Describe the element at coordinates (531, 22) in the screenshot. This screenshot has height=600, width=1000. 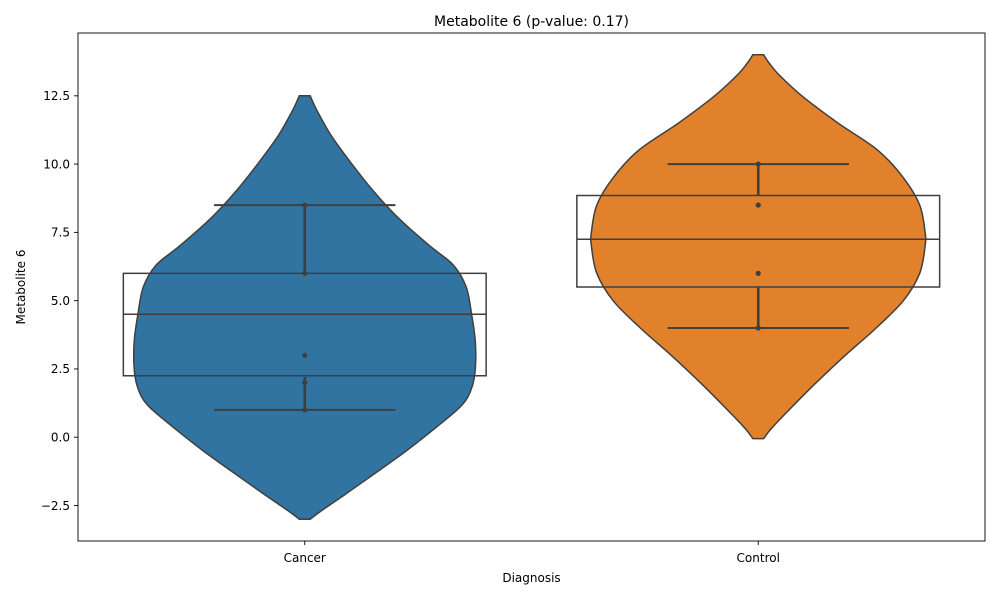
I see `chart-title: Metabolite 6 (p-value: 0.17)` at that location.